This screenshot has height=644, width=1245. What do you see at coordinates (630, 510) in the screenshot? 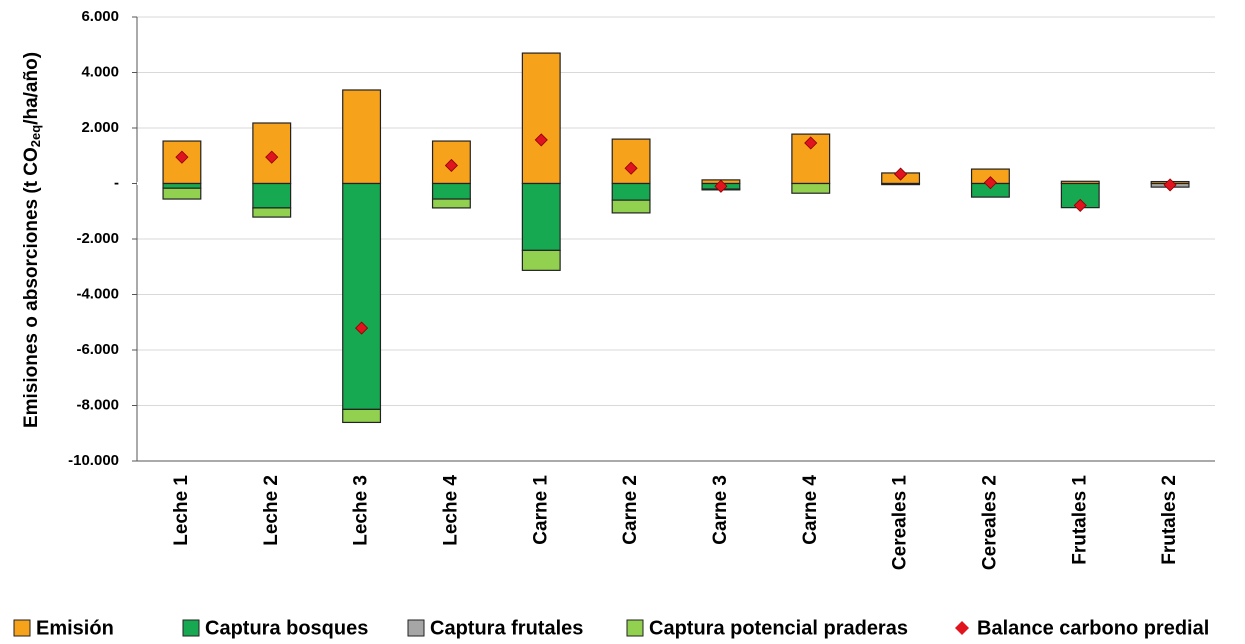
I see `x-tick-label: Carne 2` at bounding box center [630, 510].